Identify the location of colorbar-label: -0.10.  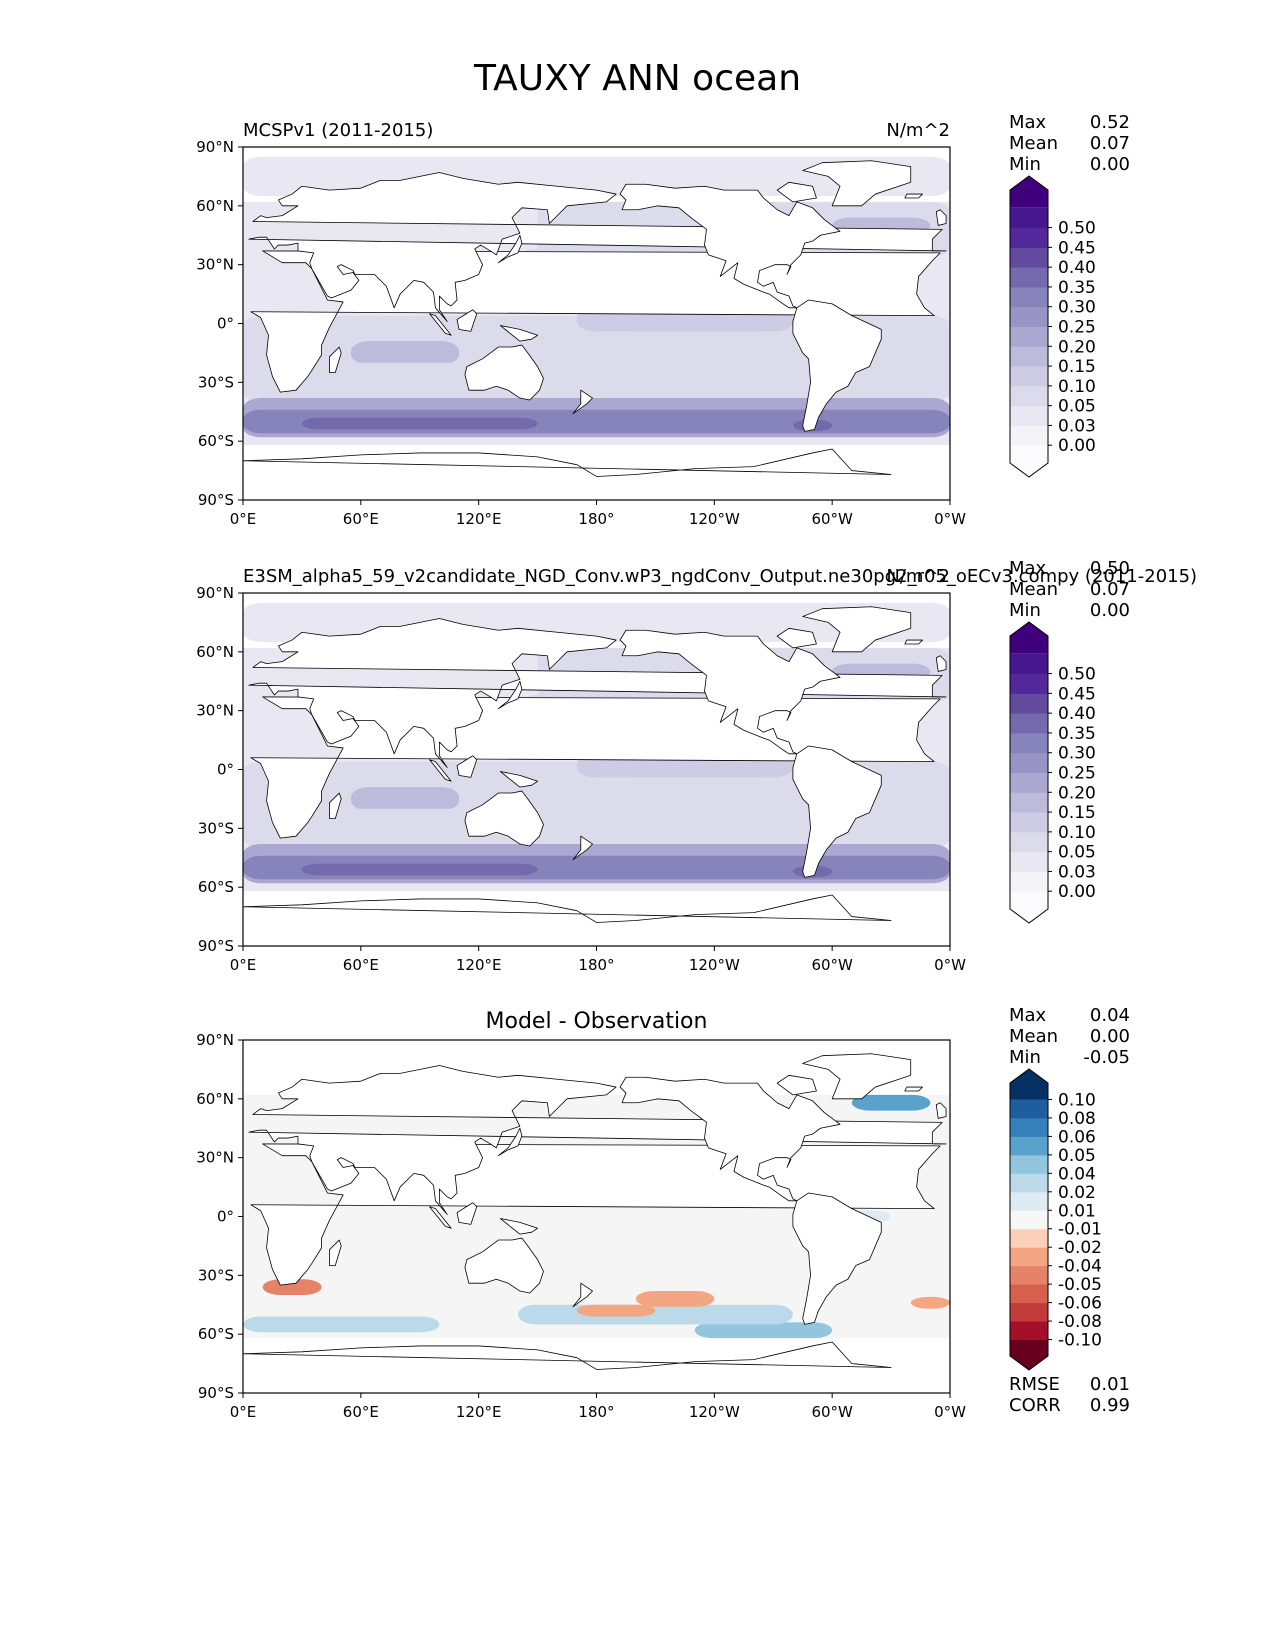
(1080, 1341).